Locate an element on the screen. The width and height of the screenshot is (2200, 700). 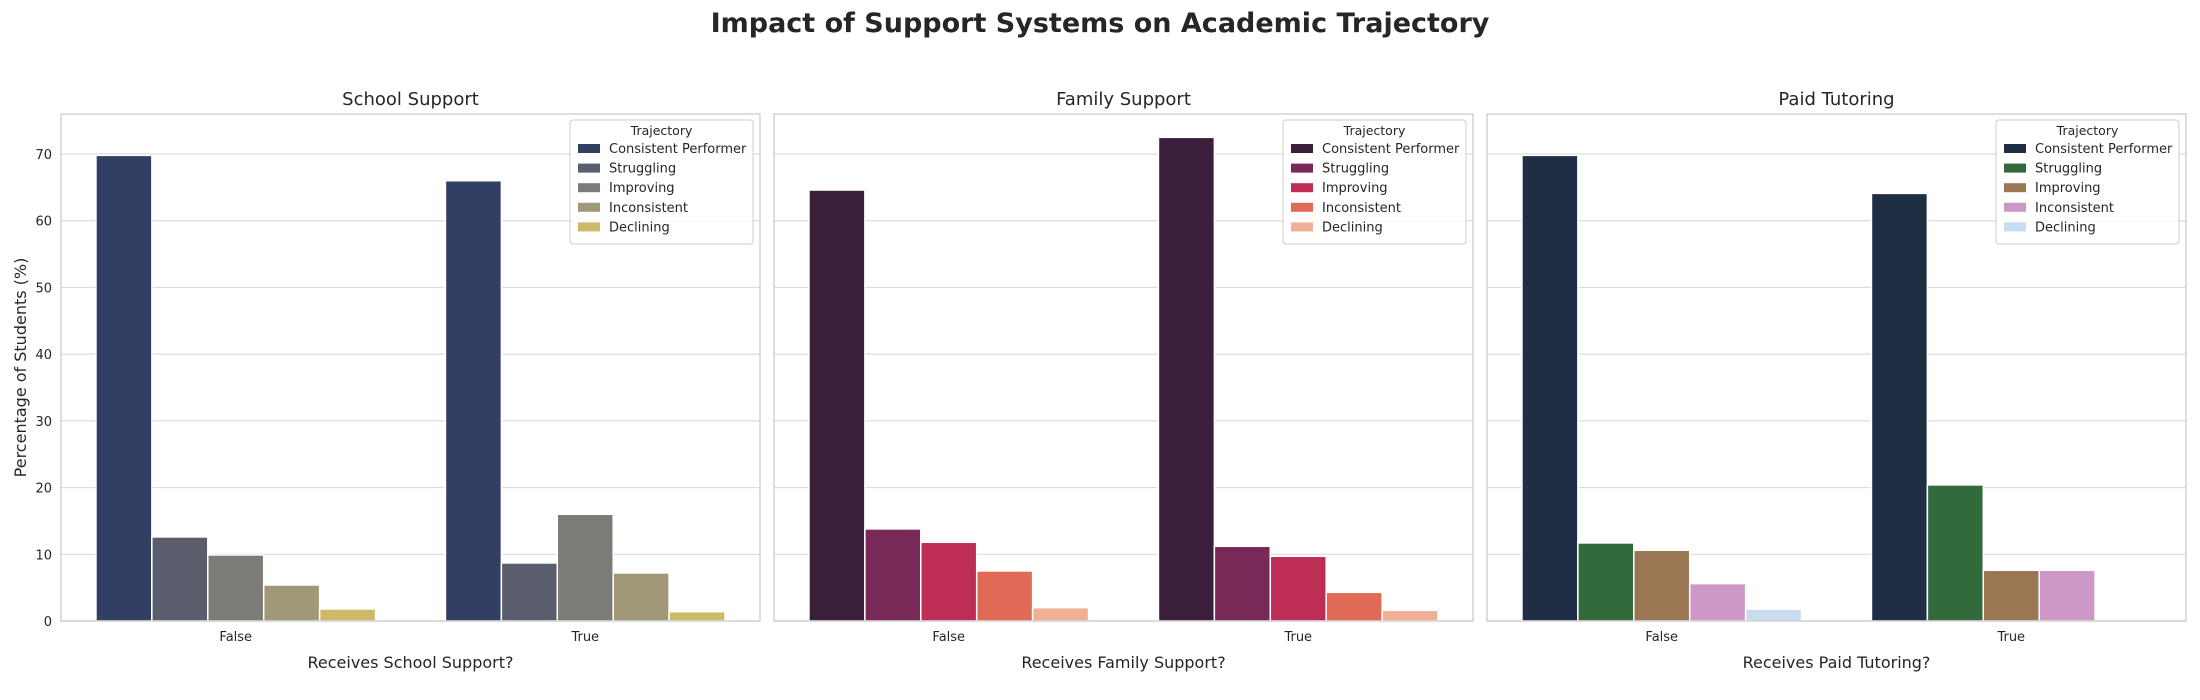
x-axis-label-1: Receives School Support? is located at coordinates (410, 662).